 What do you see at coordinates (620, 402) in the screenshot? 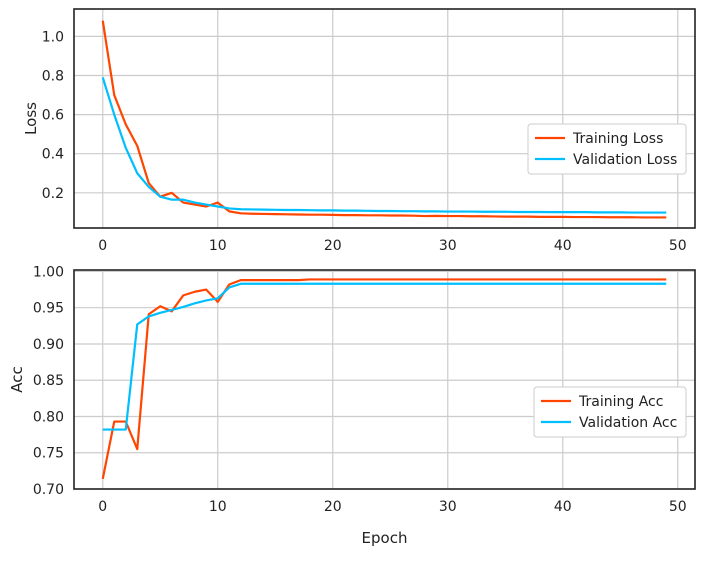
I see `legend-label: Training Acc` at bounding box center [620, 402].